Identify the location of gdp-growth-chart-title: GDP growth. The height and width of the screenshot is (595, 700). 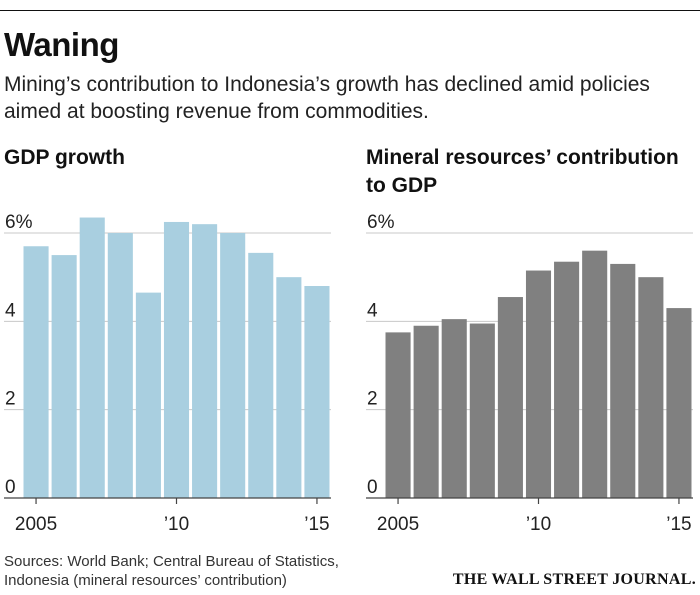
(64, 157).